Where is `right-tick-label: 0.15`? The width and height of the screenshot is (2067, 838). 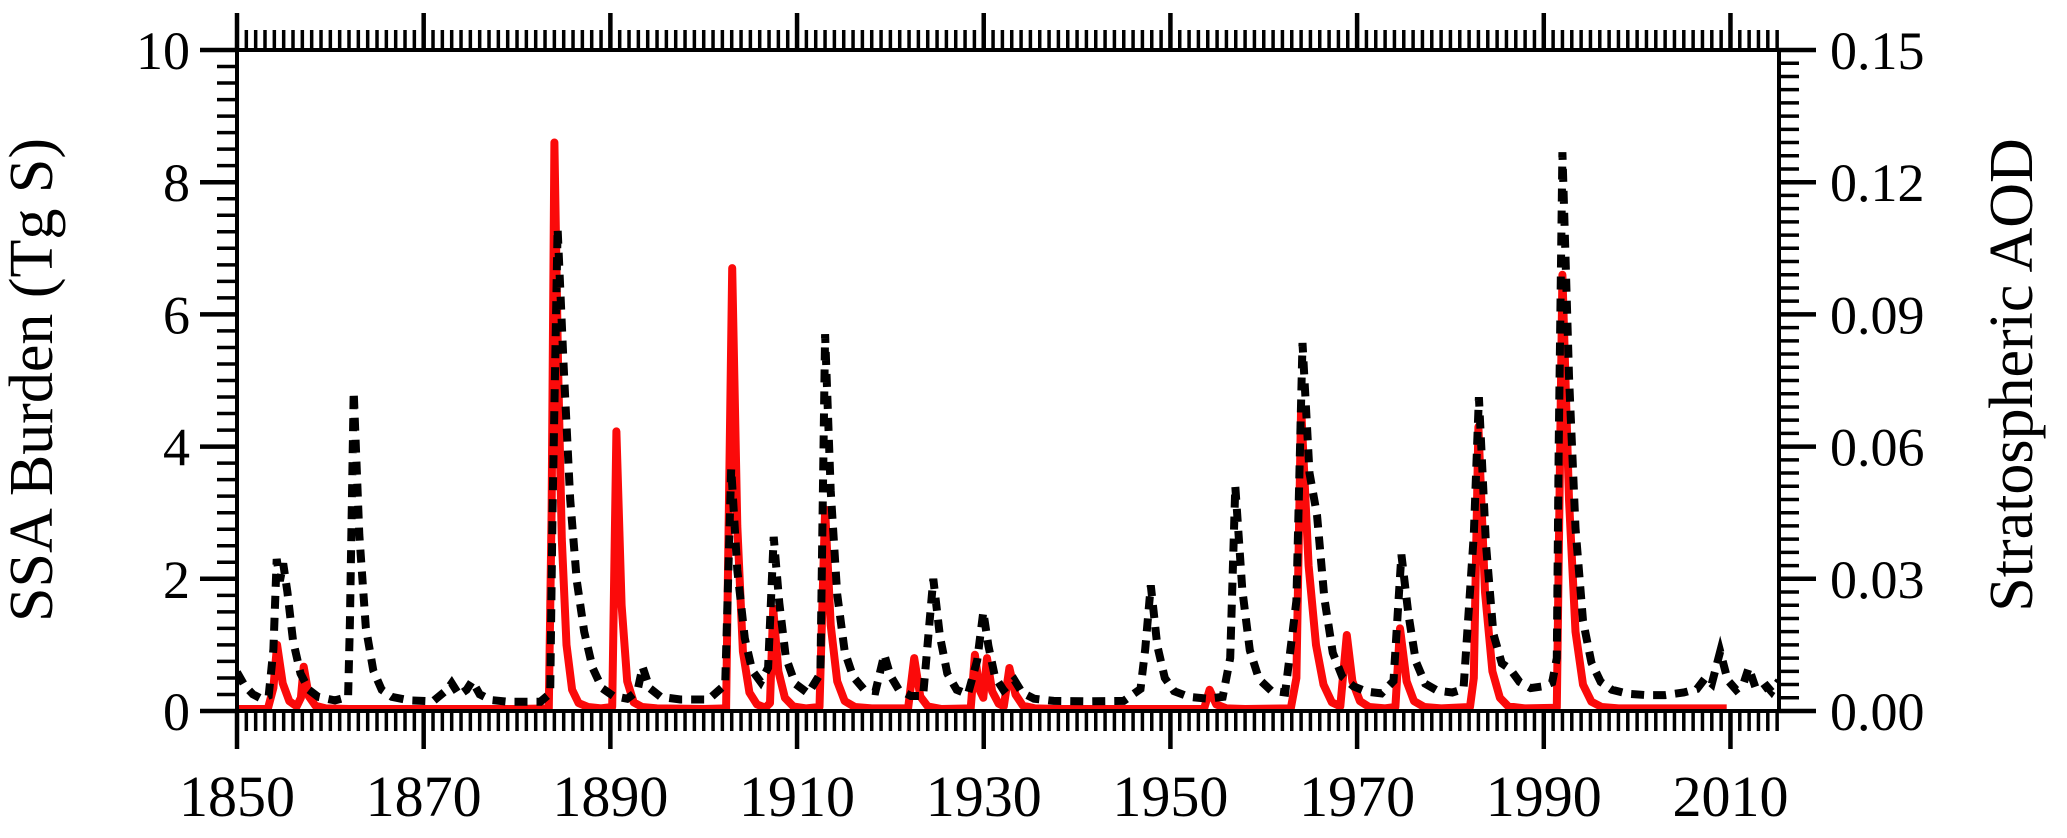 right-tick-label: 0.15 is located at coordinates (1877, 51).